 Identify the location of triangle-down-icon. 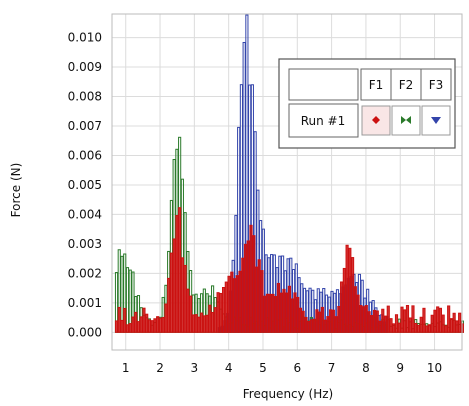
(436, 120).